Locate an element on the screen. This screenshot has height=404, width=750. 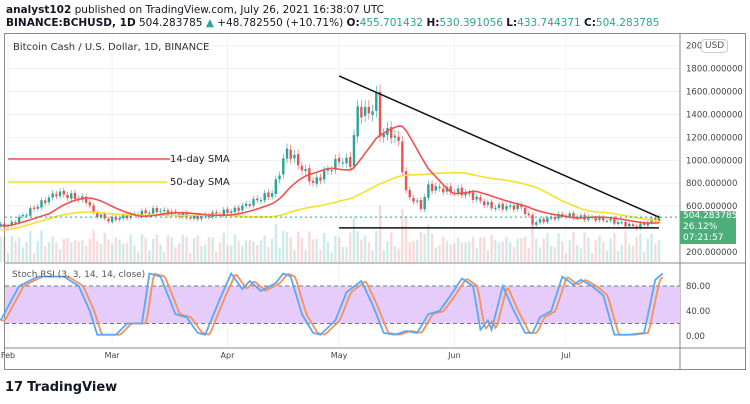
tradingview-logo: 𝟭𝟳 TradingView is located at coordinates (61, 387).